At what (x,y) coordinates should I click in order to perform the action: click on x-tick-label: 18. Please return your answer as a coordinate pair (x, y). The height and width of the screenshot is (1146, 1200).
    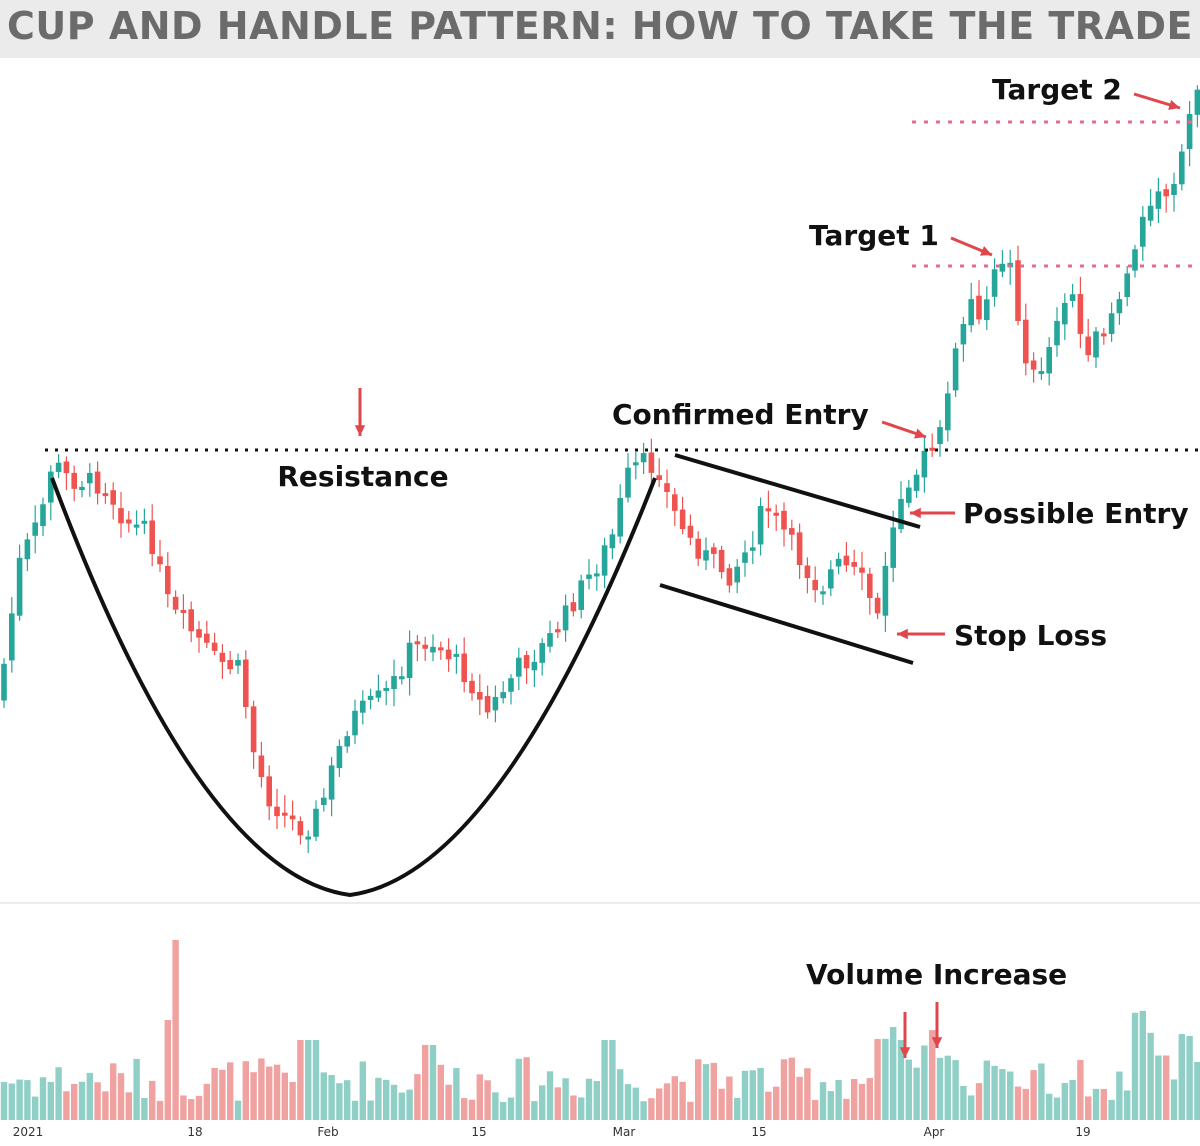
    Looking at the image, I should click on (194, 1132).